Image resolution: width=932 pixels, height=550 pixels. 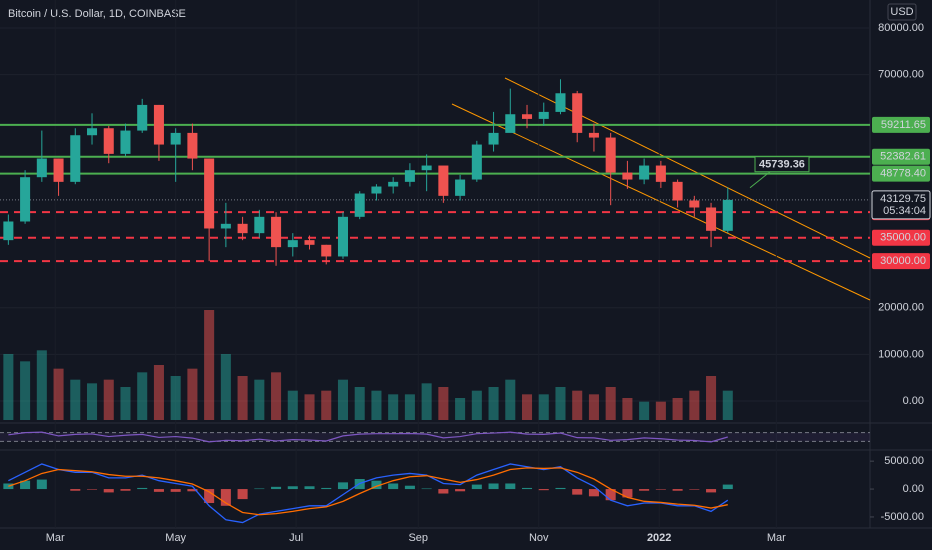 I want to click on last-price-tag, so click(x=901, y=205).